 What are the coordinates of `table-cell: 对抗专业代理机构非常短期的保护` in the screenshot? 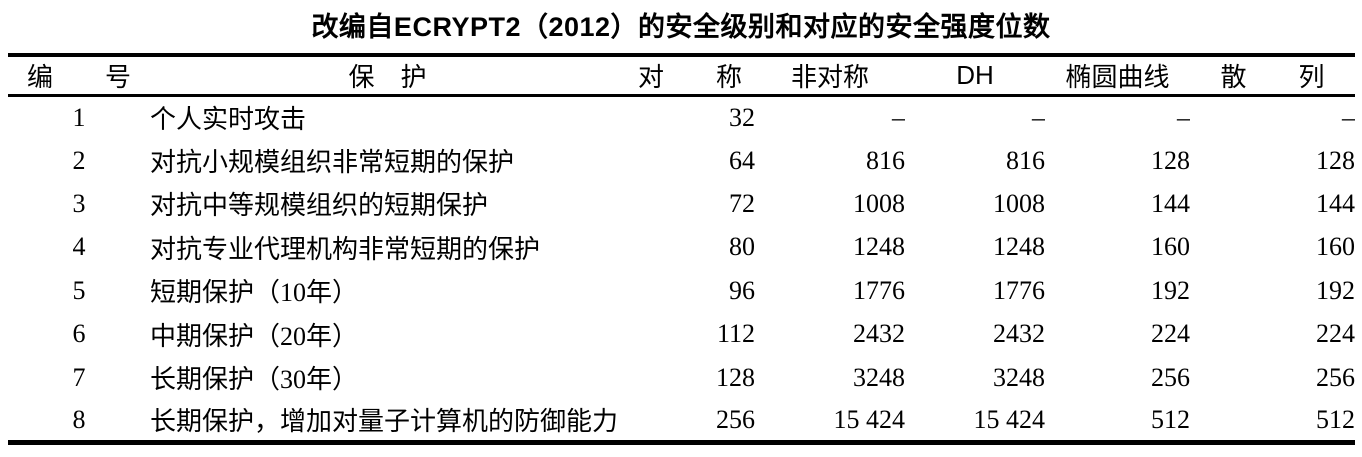 It's located at (345, 249).